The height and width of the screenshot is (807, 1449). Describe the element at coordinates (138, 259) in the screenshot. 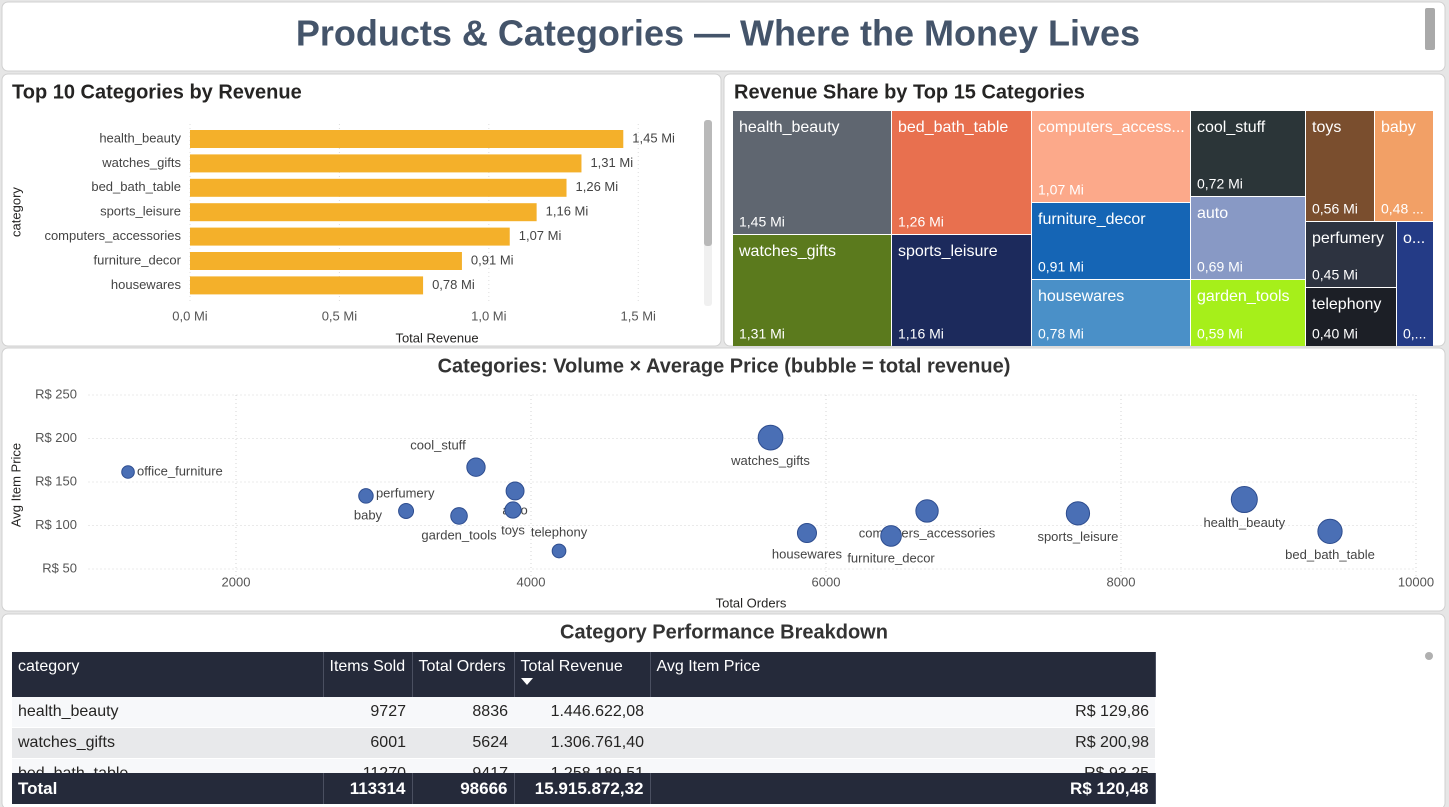

I see `y-tick-label: furniture_decor` at that location.